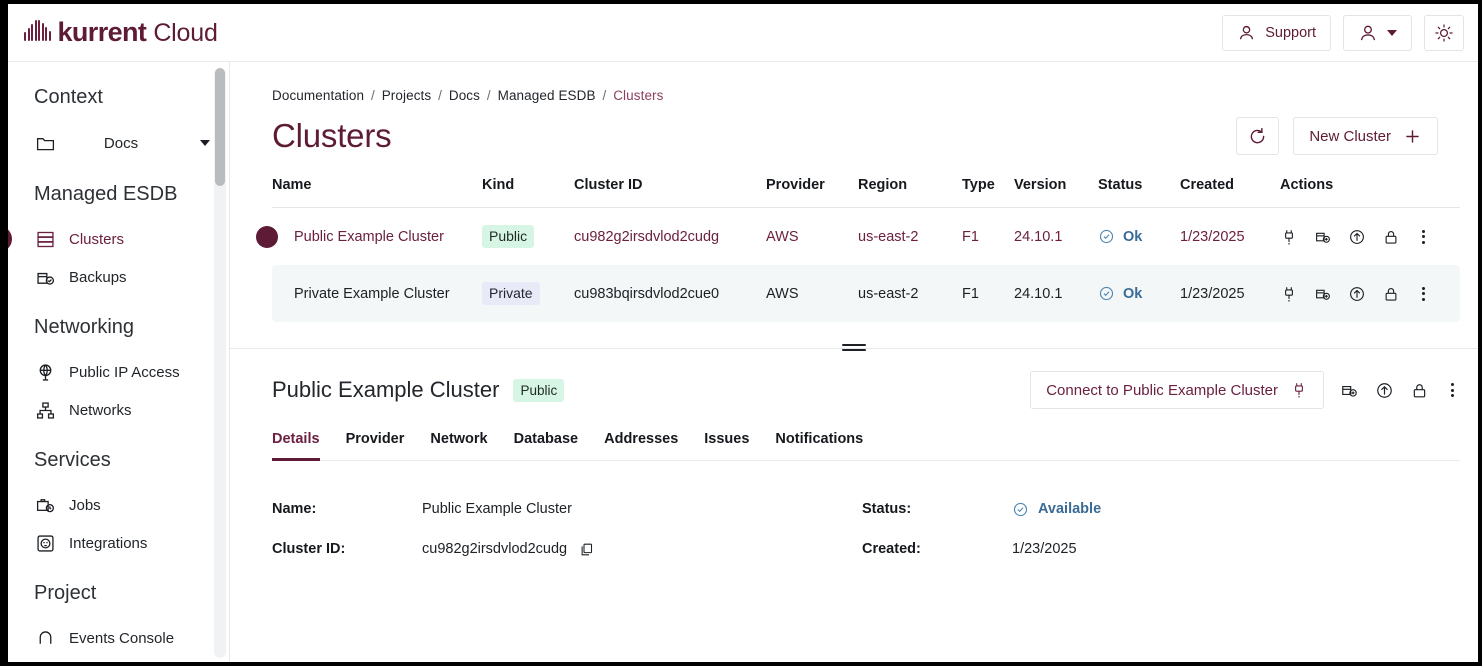 The image size is (1482, 666). Describe the element at coordinates (812, 293) in the screenshot. I see `cell-provider: AWS` at that location.